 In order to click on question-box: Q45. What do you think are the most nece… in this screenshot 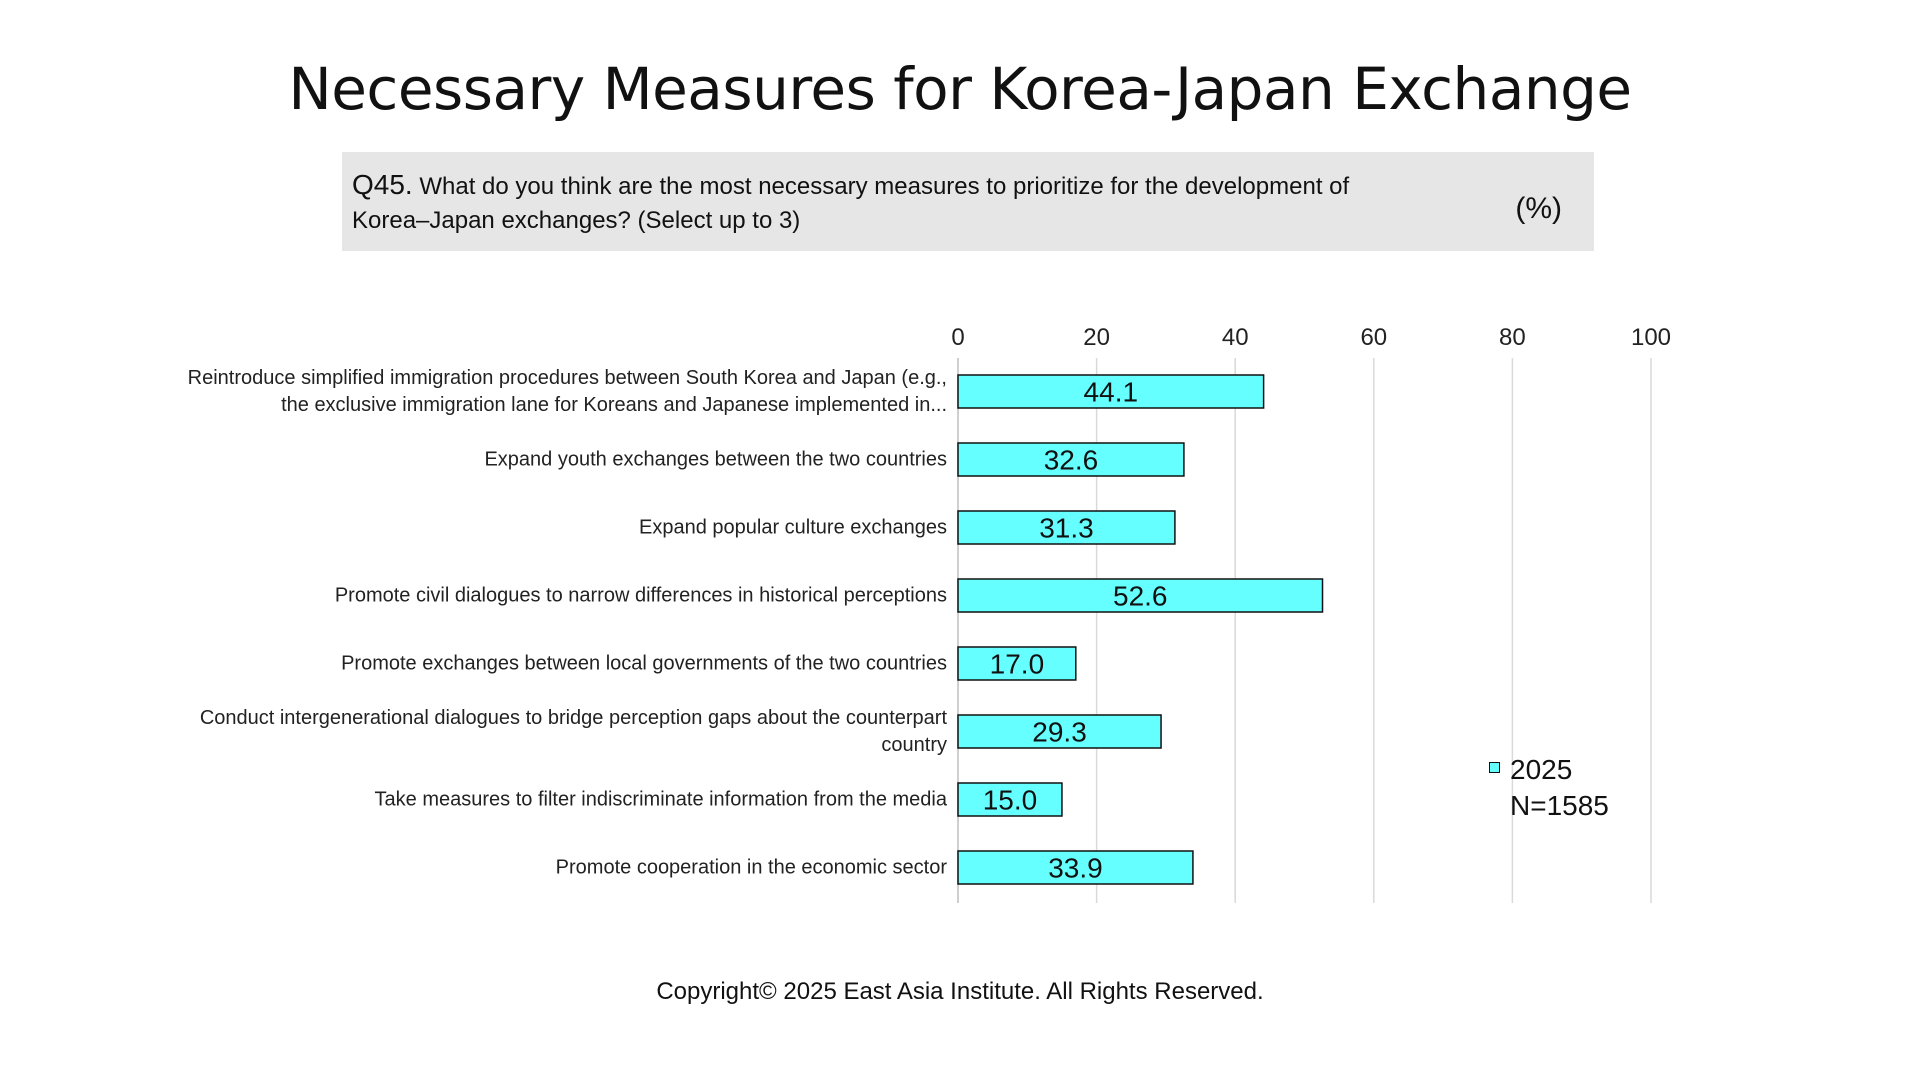, I will do `click(968, 201)`.